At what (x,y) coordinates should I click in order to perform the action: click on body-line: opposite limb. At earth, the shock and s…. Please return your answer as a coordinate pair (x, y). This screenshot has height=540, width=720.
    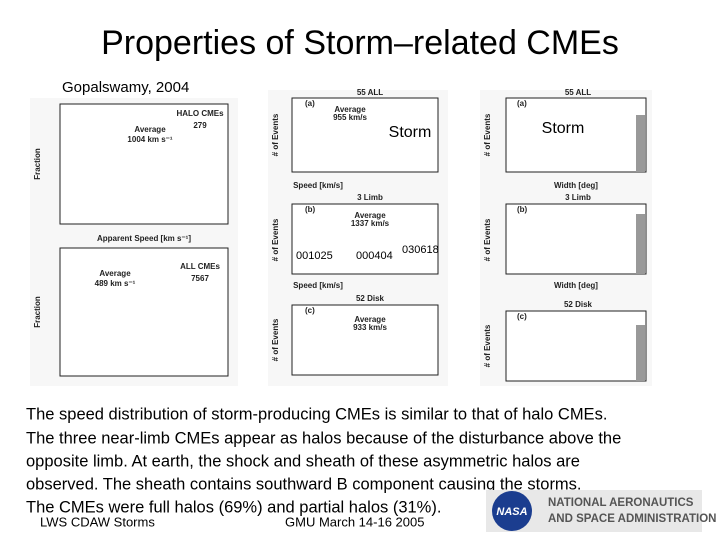
    Looking at the image, I should click on (303, 461).